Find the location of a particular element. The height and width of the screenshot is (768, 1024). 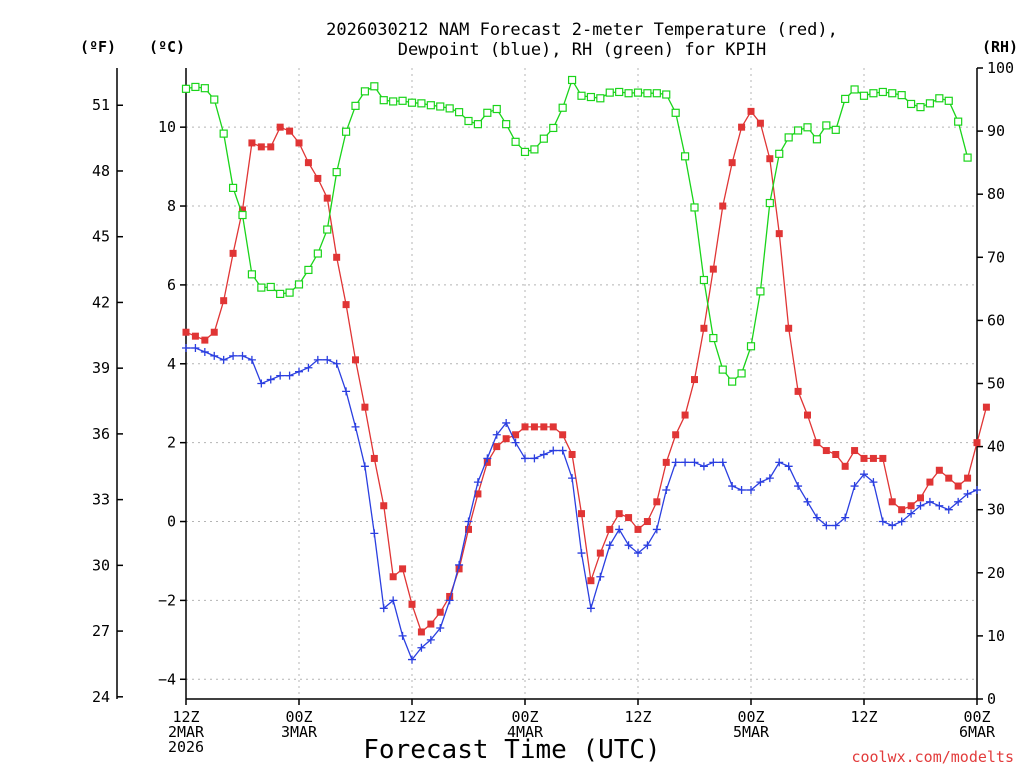

celsius-tick-label: −2 is located at coordinates (167, 600).